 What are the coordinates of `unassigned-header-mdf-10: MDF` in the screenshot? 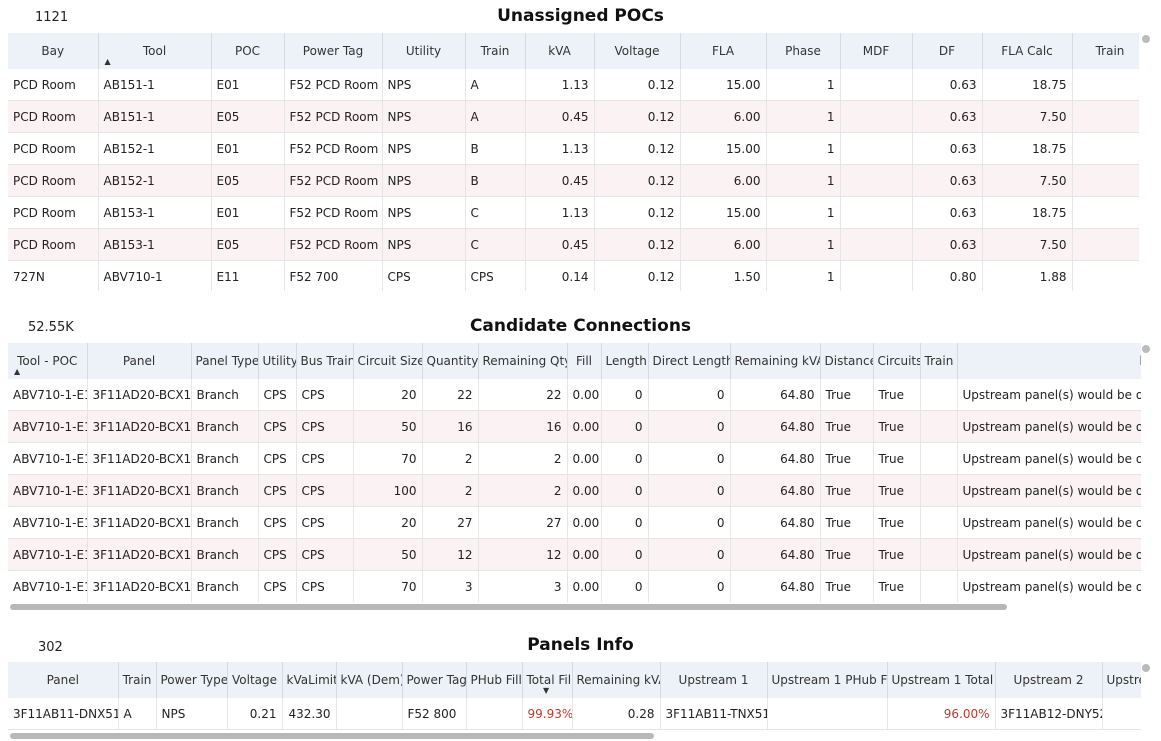 It's located at (876, 51).